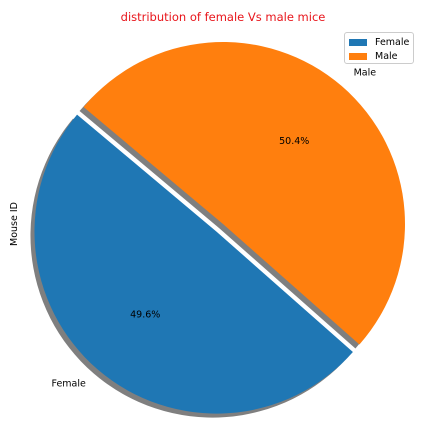 This screenshot has height=432, width=432. Describe the element at coordinates (365, 72) in the screenshot. I see `pie-category-label-male: Male` at that location.